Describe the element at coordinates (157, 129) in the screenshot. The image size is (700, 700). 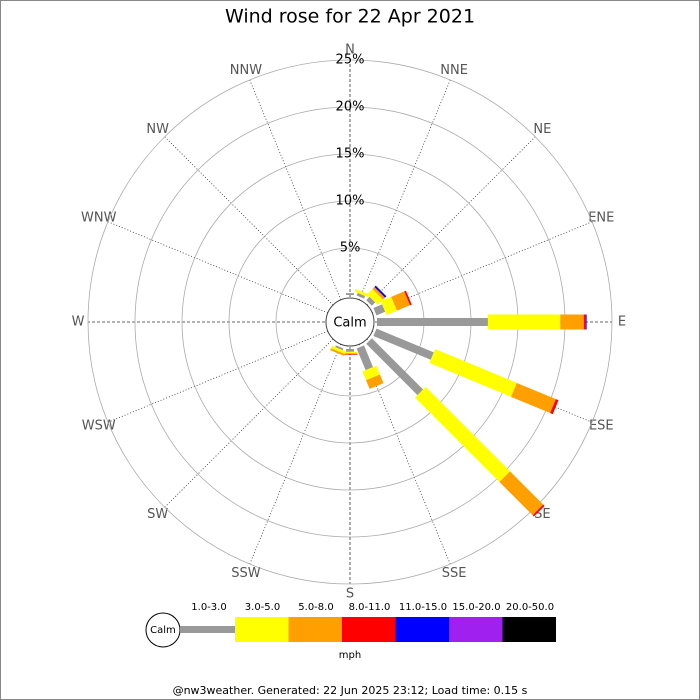
I see `direction-label: NW` at that location.